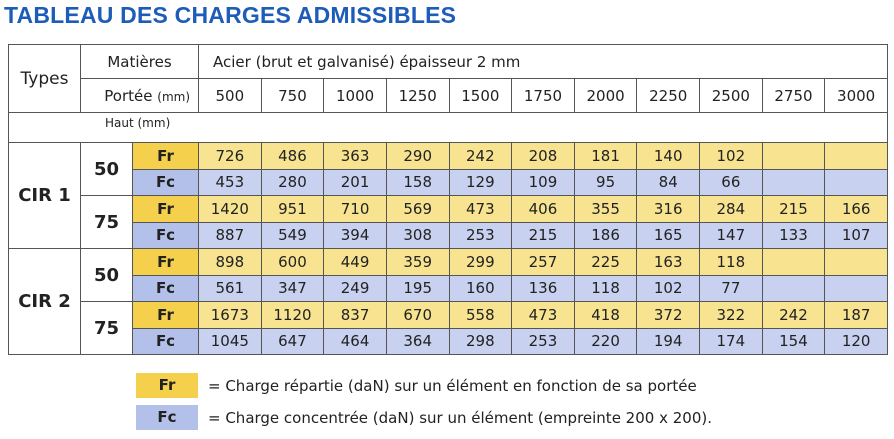  What do you see at coordinates (543, 95) in the screenshot?
I see `span-header: 1750` at bounding box center [543, 95].